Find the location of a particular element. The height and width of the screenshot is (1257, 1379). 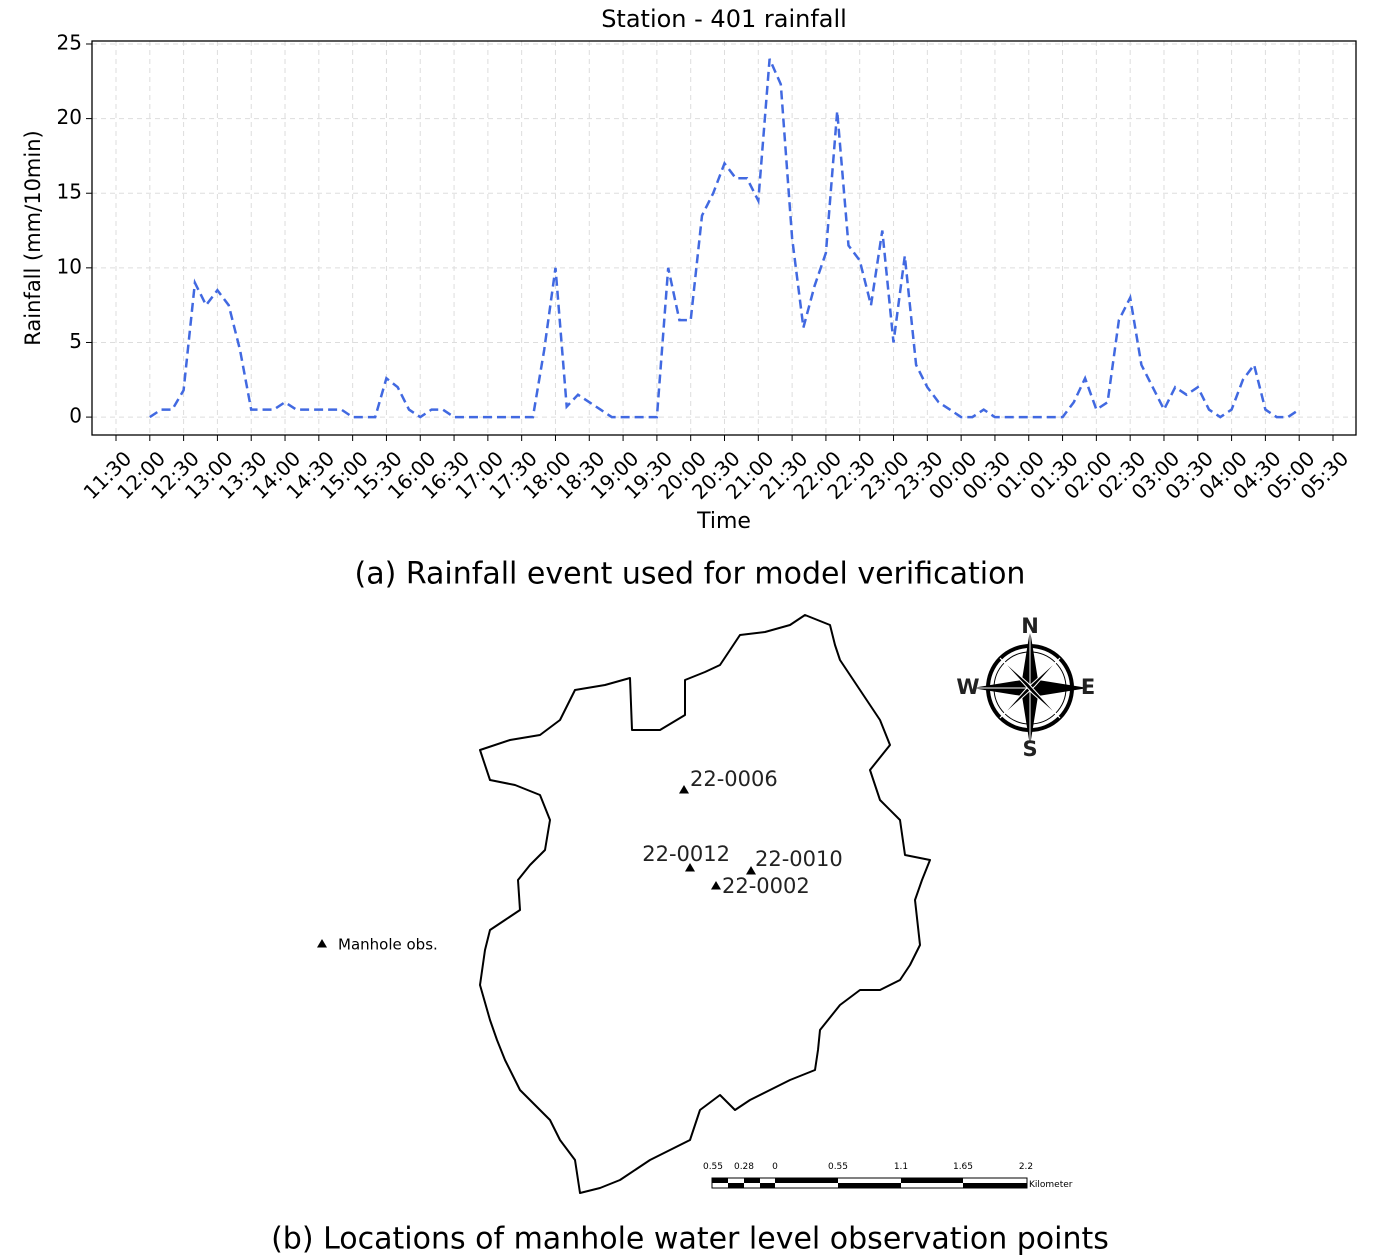

y-tick-label: 15 is located at coordinates (69, 192).